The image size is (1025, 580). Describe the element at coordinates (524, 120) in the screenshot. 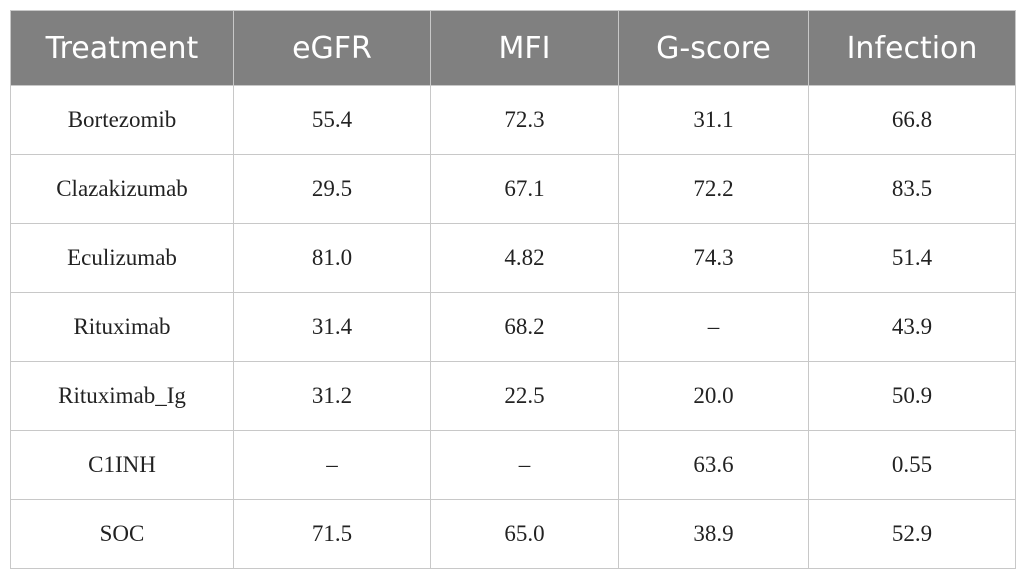

I see `value-cell: 72.3` at that location.